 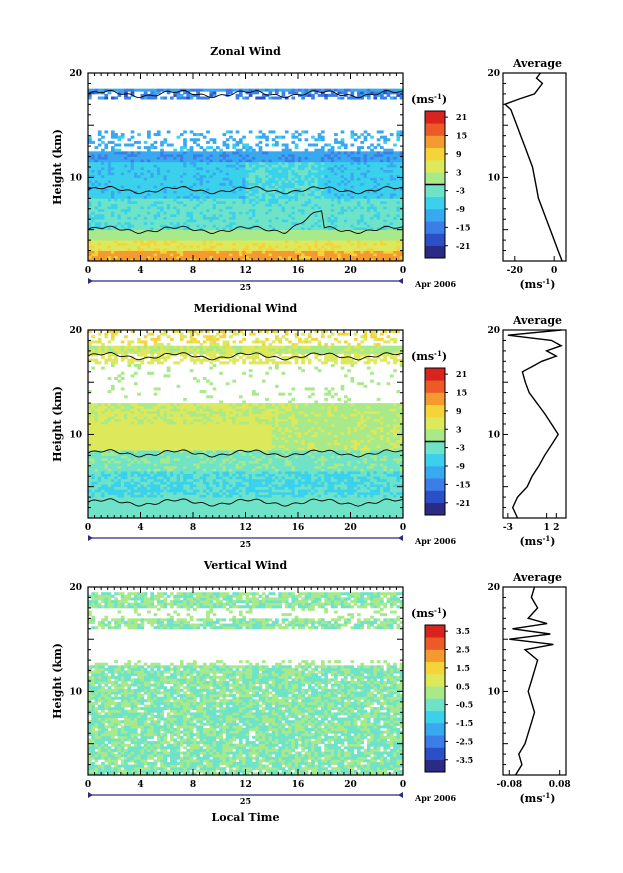 What do you see at coordinates (75, 74) in the screenshot?
I see `y-tick-label: 20` at bounding box center [75, 74].